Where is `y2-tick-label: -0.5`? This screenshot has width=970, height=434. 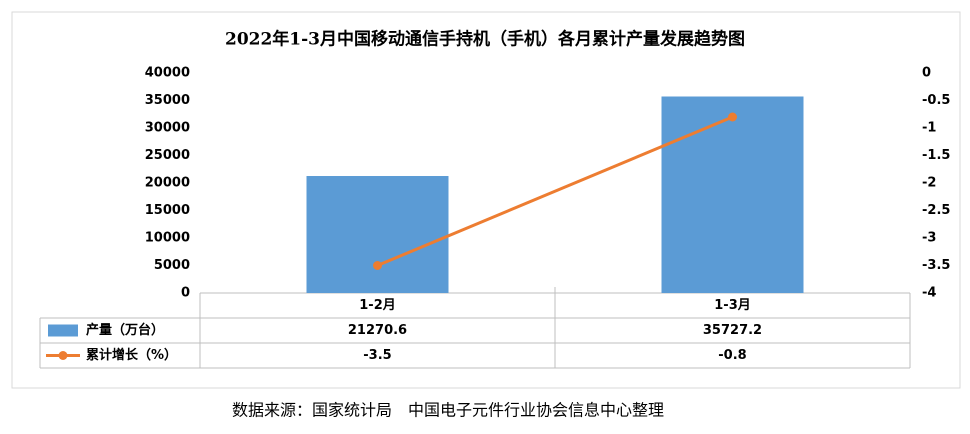
y2-tick-label: -0.5 is located at coordinates (936, 100).